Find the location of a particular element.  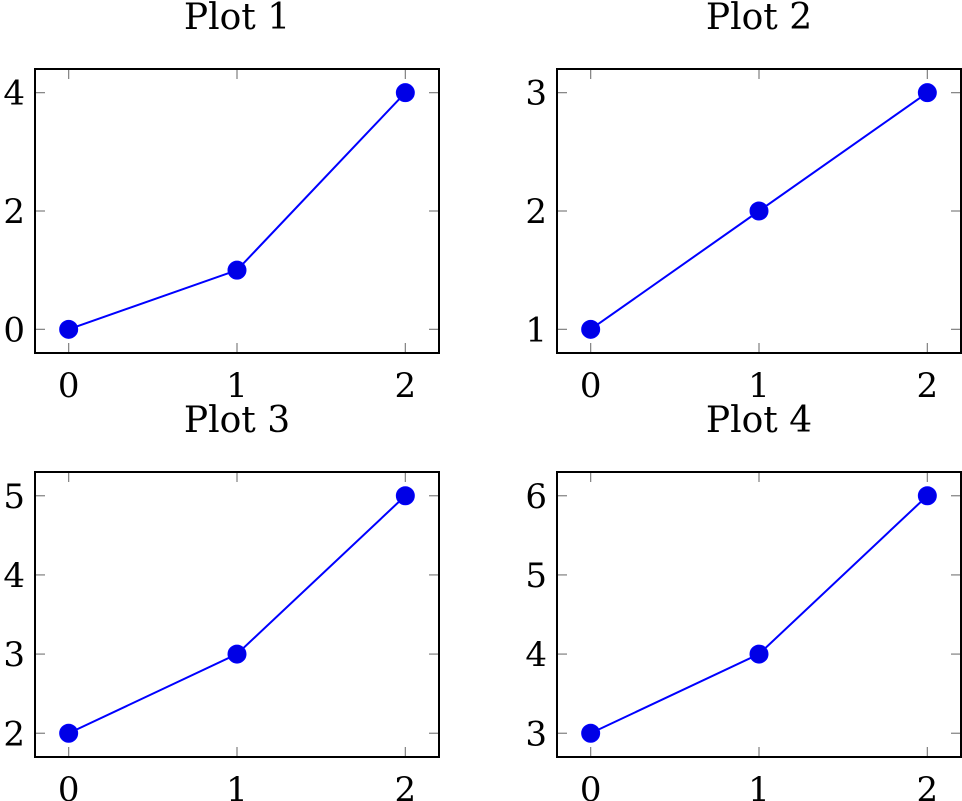

plot-title: Plot 1 is located at coordinates (237, 19).